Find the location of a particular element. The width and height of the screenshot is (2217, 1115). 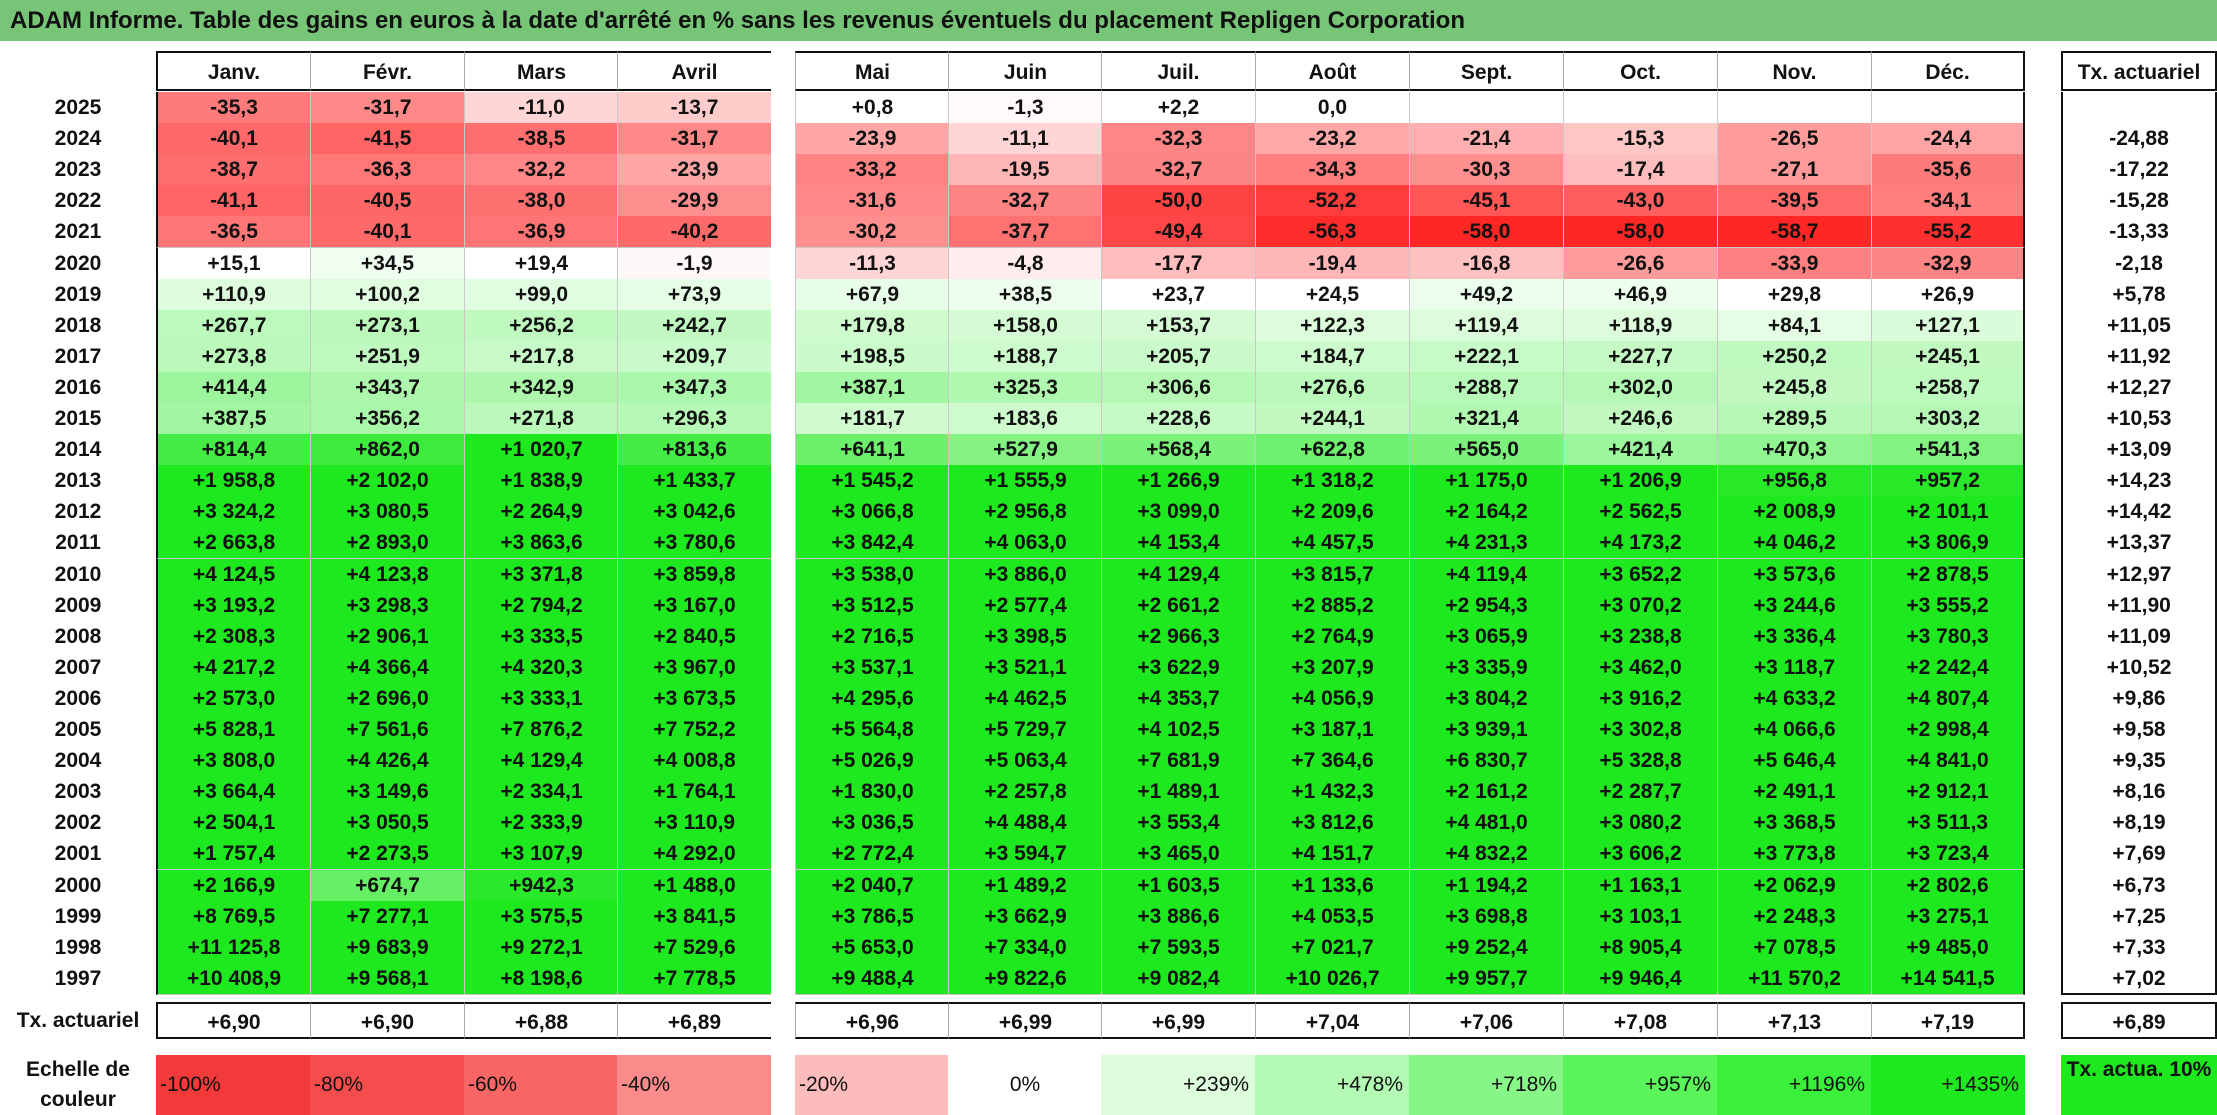

heatmap-cell is located at coordinates (1948, 108).